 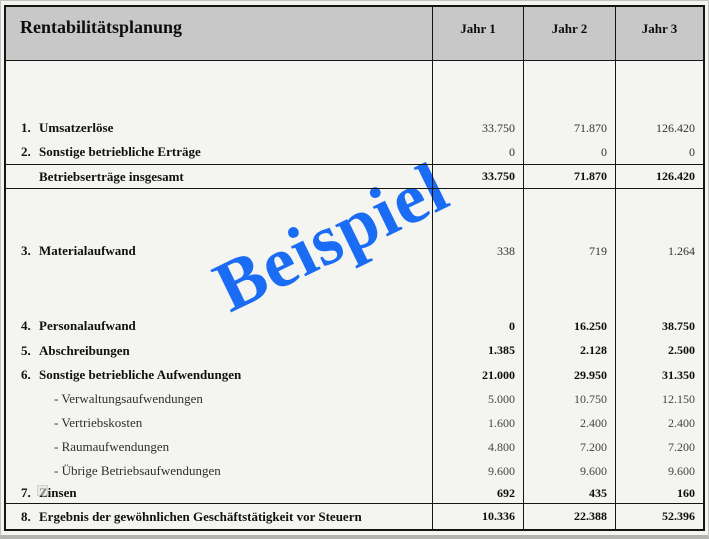 What do you see at coordinates (98, 422) in the screenshot?
I see `row-label: - Vertriebskosten` at bounding box center [98, 422].